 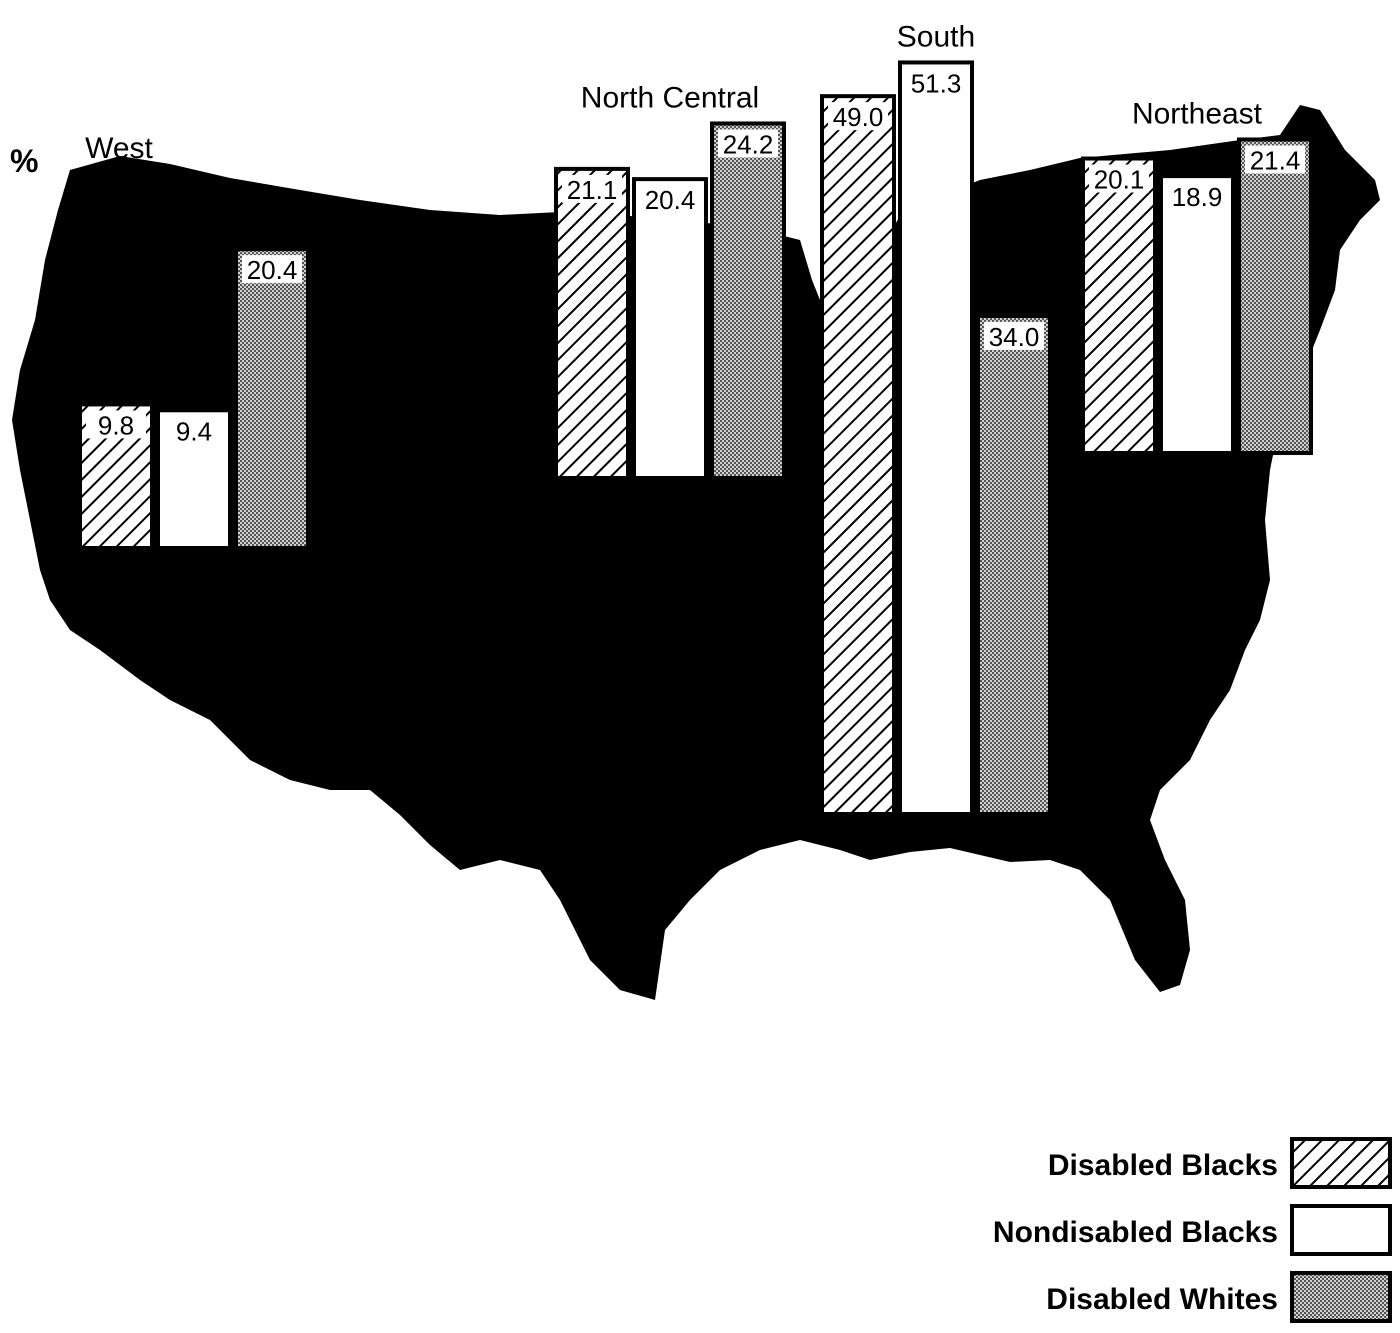 What do you see at coordinates (1197, 113) in the screenshot?
I see `region-label-northeast: Northeast` at bounding box center [1197, 113].